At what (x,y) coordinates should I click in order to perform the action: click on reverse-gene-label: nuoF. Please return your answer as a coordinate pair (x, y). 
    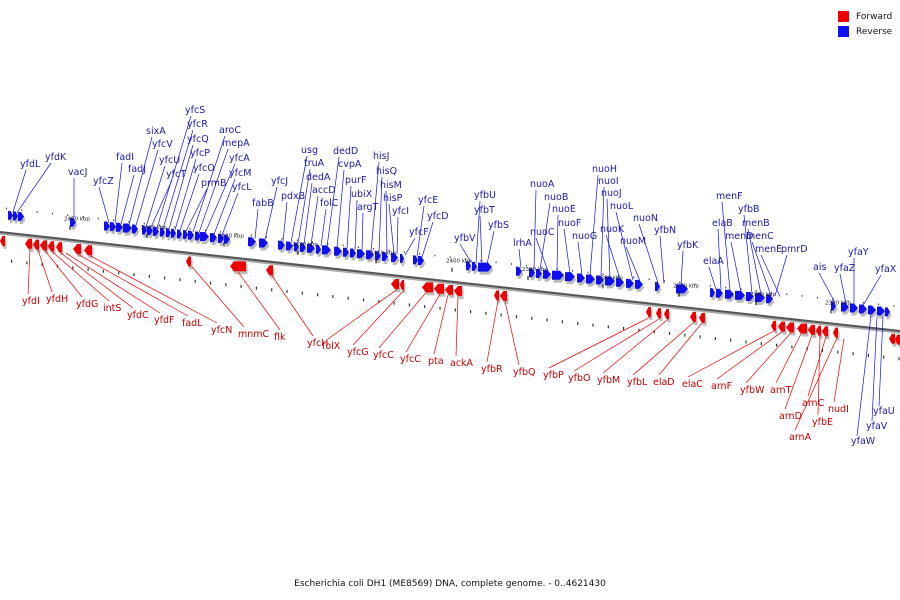
    Looking at the image, I should click on (569, 223).